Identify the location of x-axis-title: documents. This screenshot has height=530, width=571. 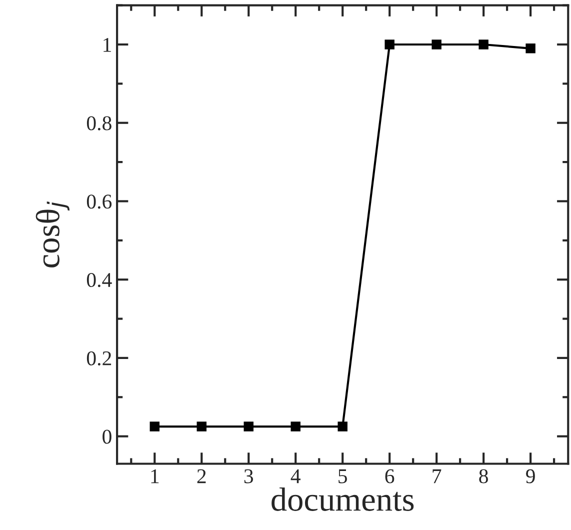
(343, 499).